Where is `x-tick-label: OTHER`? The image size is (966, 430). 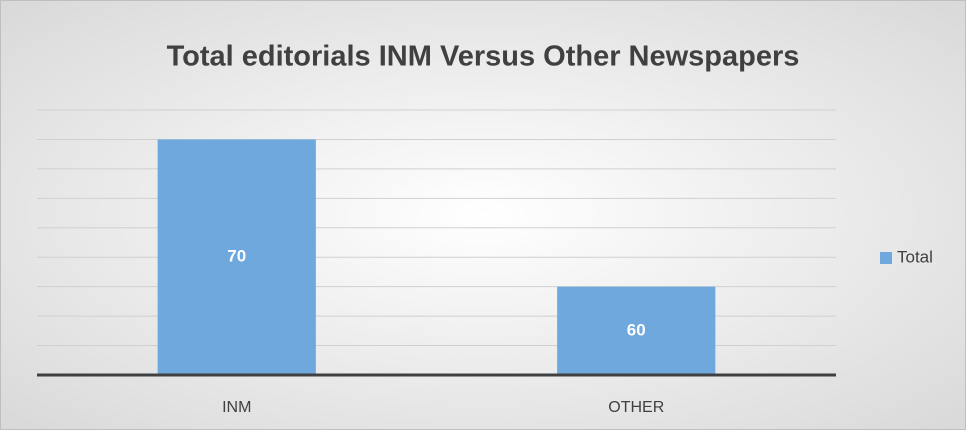
x-tick-label: OTHER is located at coordinates (636, 407).